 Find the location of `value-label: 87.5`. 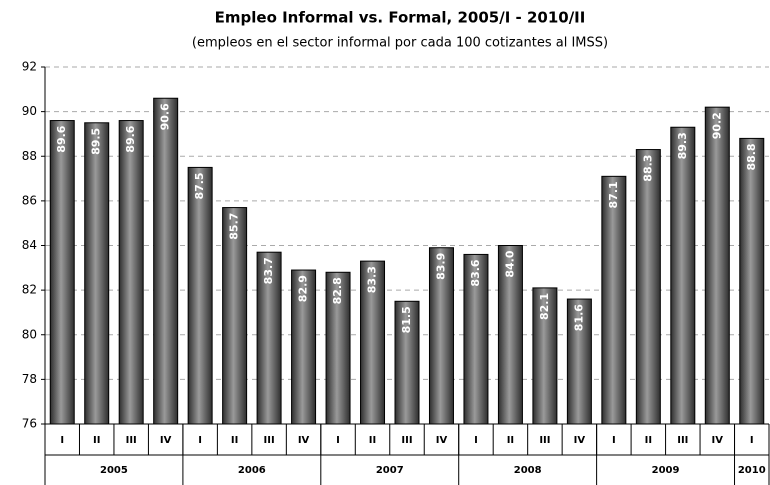

value-label: 87.5 is located at coordinates (199, 185).